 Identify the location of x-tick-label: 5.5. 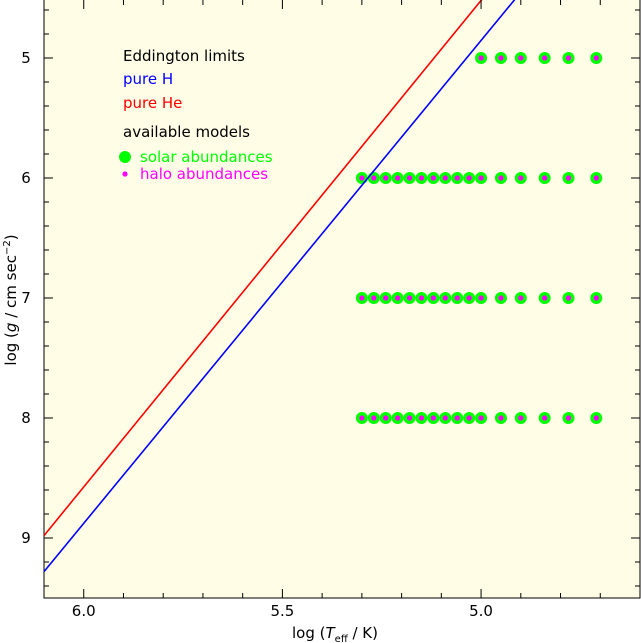
(282, 611).